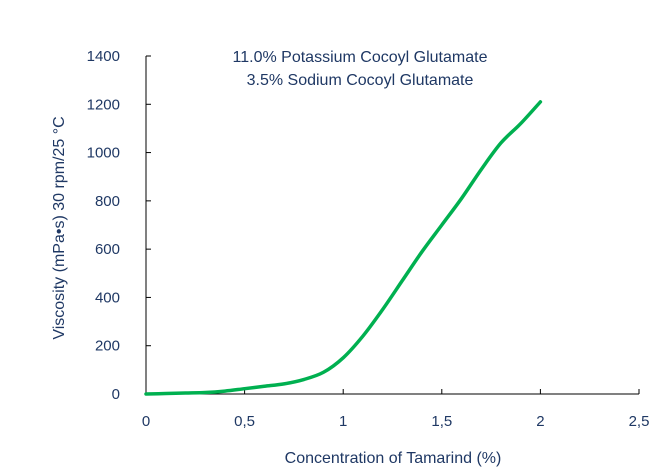  What do you see at coordinates (59, 227) in the screenshot?
I see `y-axis-title: Viscosity (mPa•s) 30 rpm/25 °C` at bounding box center [59, 227].